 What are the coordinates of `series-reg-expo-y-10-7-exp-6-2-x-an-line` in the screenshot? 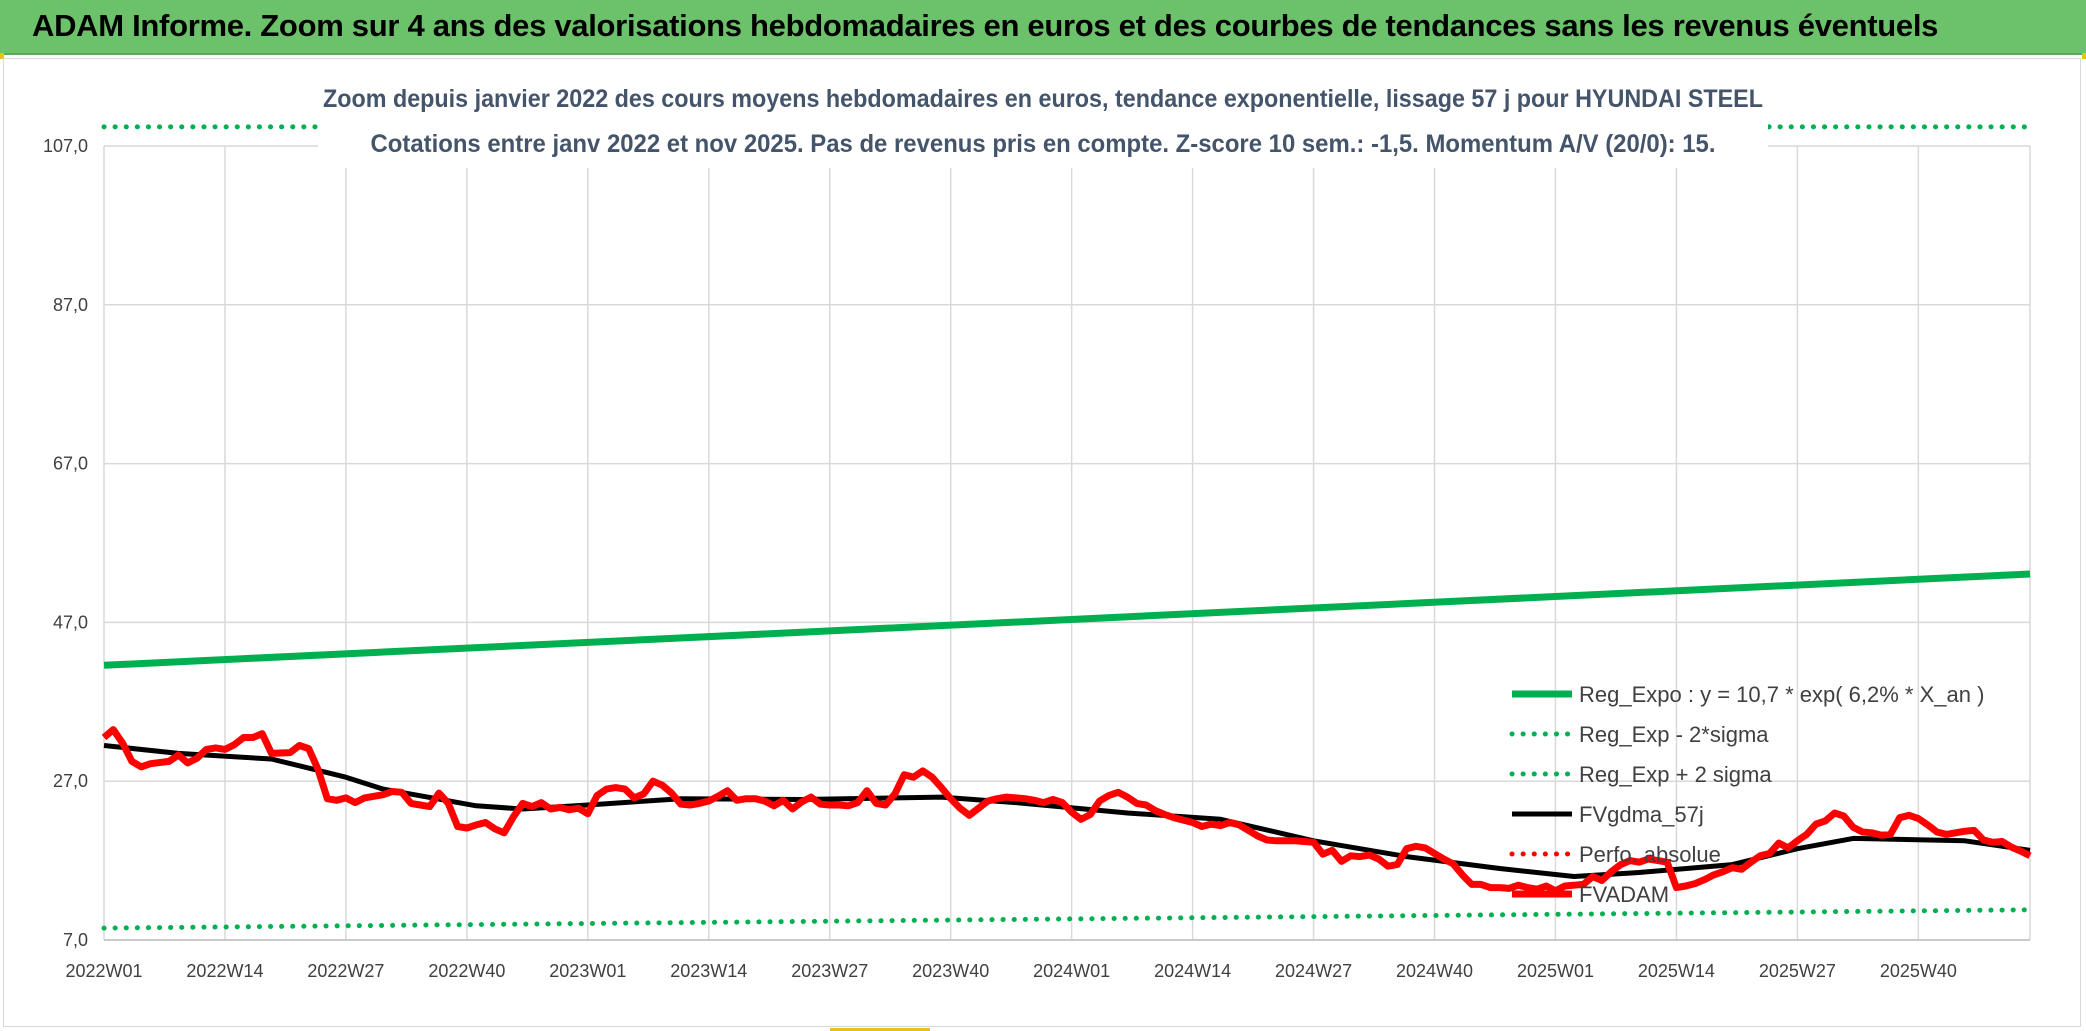 It's located at (1067, 619).